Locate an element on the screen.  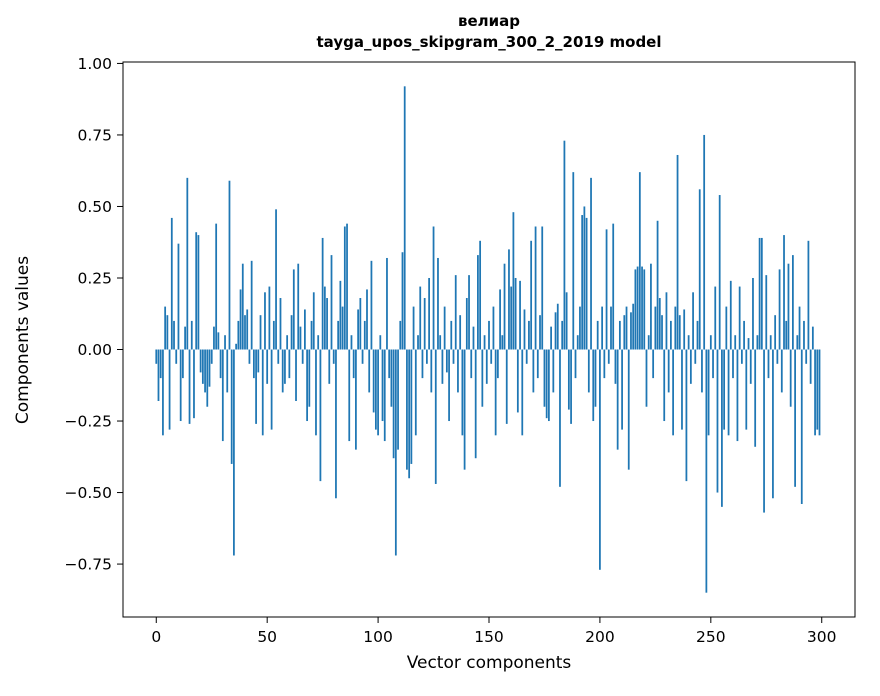
y-tick-label: −0.75 is located at coordinates (89, 565).